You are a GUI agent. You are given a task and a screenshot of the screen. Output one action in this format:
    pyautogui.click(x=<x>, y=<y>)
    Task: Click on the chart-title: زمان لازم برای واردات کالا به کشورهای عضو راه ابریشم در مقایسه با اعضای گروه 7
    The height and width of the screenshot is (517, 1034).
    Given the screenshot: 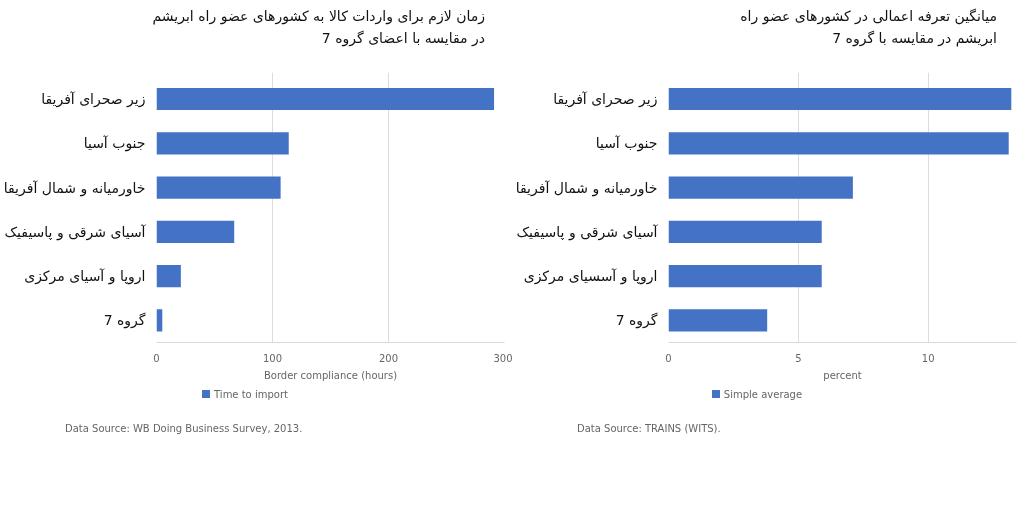 What is the action you would take?
    pyautogui.click(x=318, y=28)
    